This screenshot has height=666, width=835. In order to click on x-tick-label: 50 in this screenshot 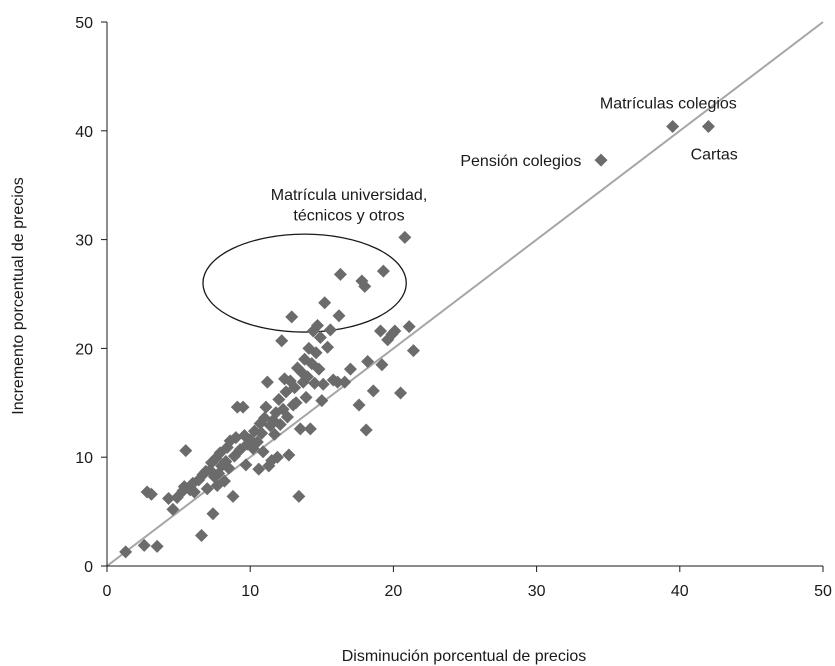, I will do `click(823, 591)`.